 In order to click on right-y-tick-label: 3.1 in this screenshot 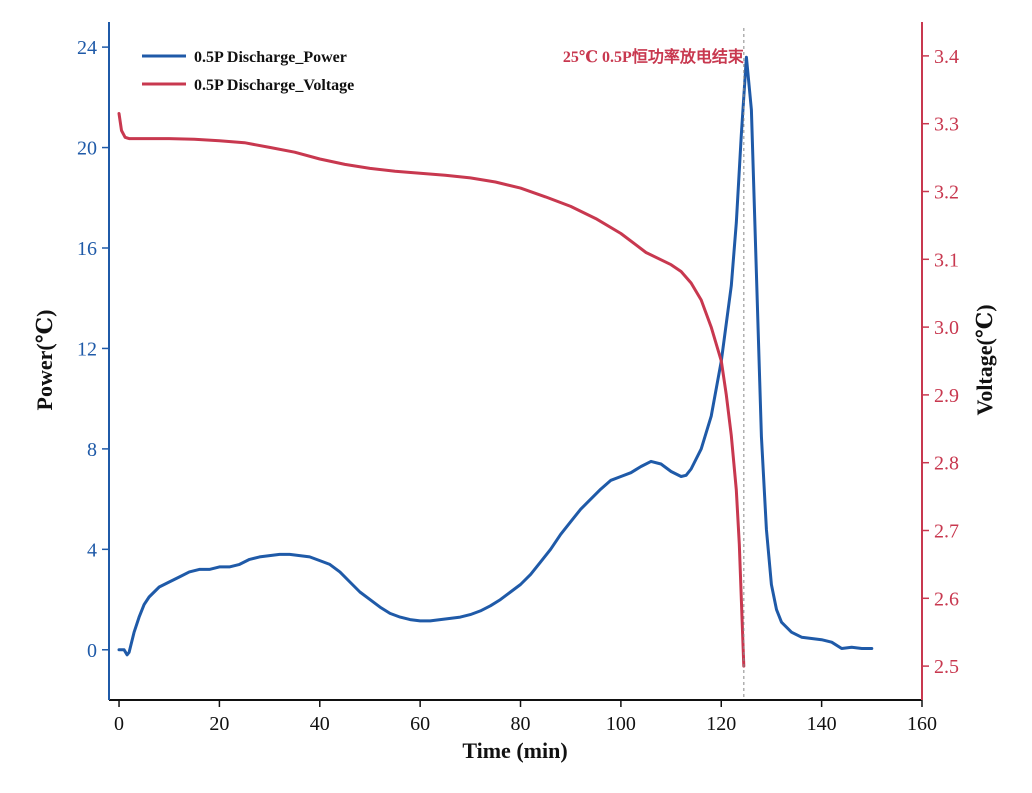, I will do `click(946, 260)`.